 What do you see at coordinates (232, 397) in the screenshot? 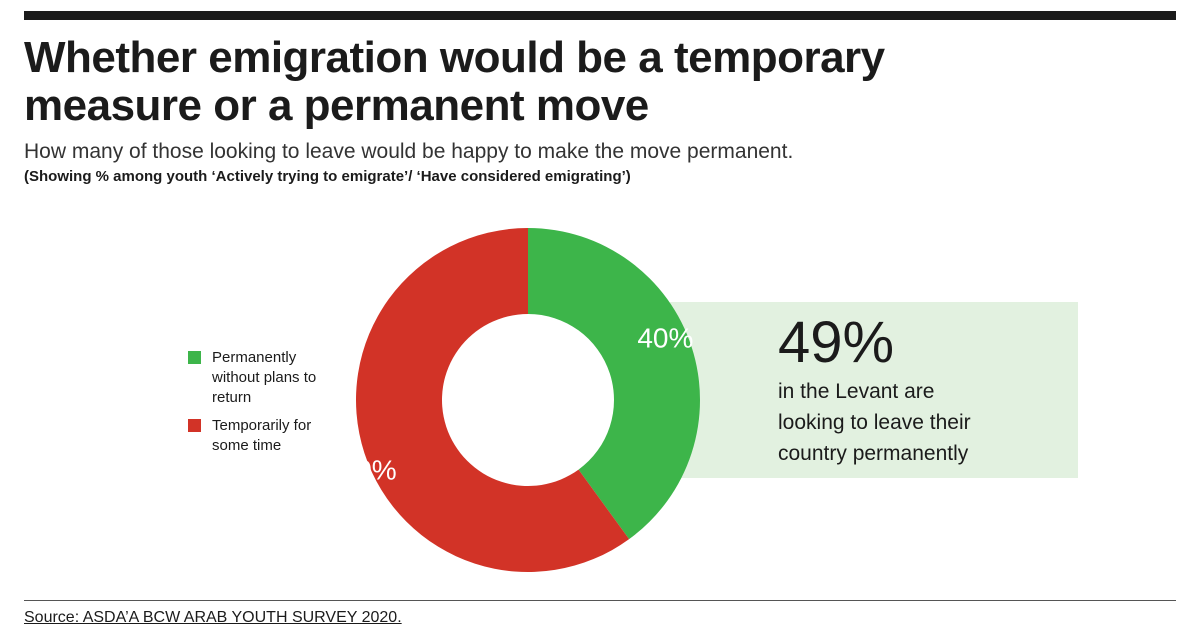
I see `legend-label-line: return` at bounding box center [232, 397].